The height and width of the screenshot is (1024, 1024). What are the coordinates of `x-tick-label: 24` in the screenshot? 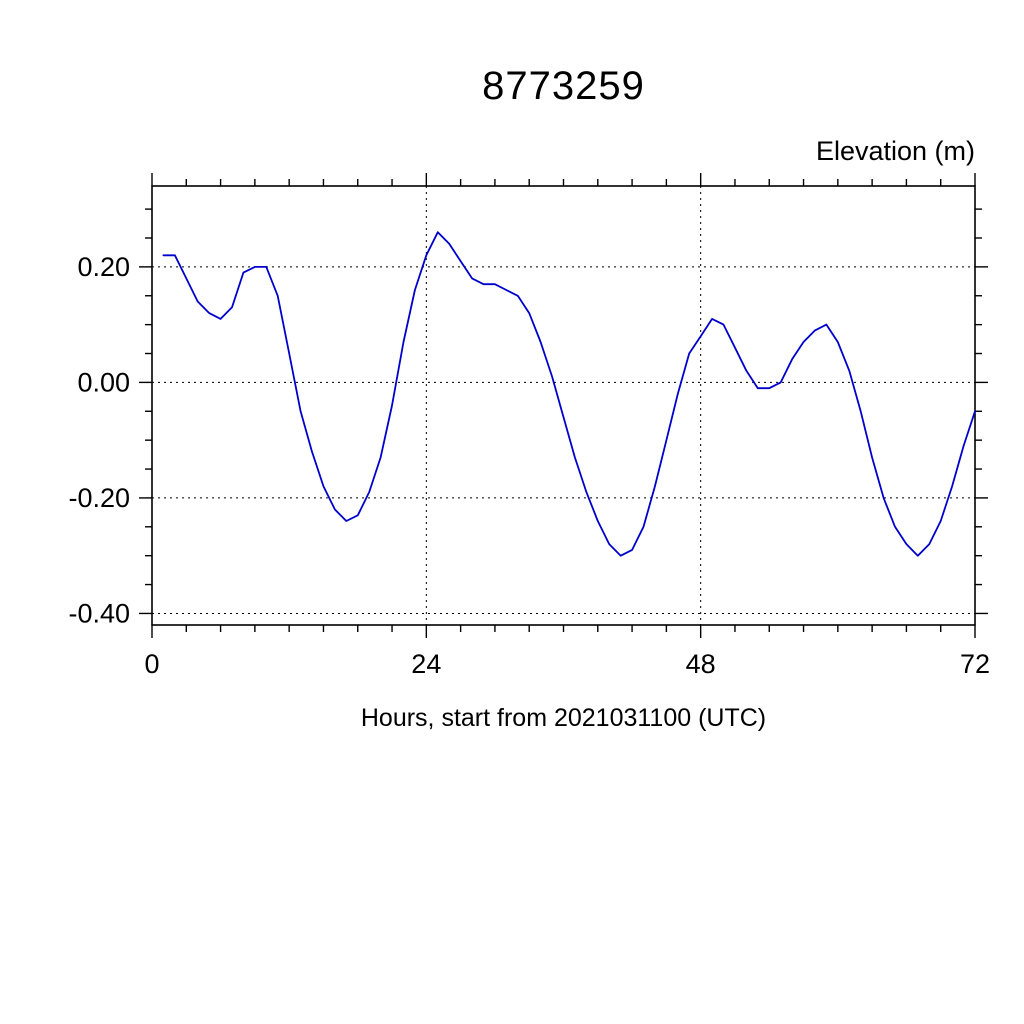 It's located at (426, 664).